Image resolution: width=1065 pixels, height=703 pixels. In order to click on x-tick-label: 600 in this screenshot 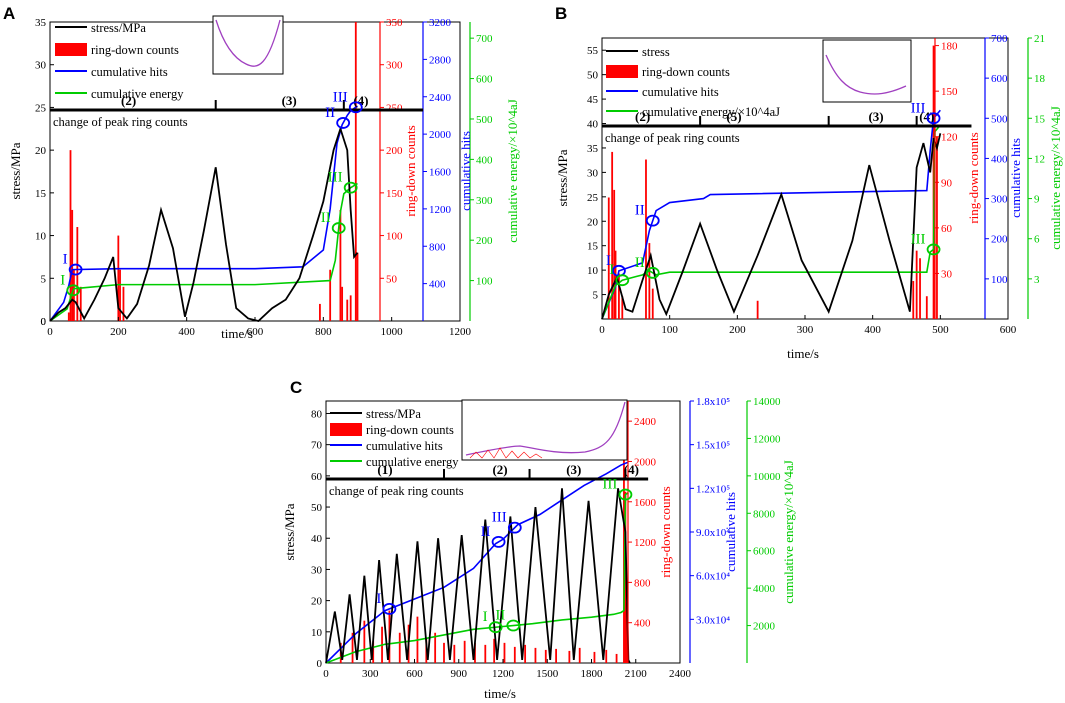, I will do `click(255, 332)`.